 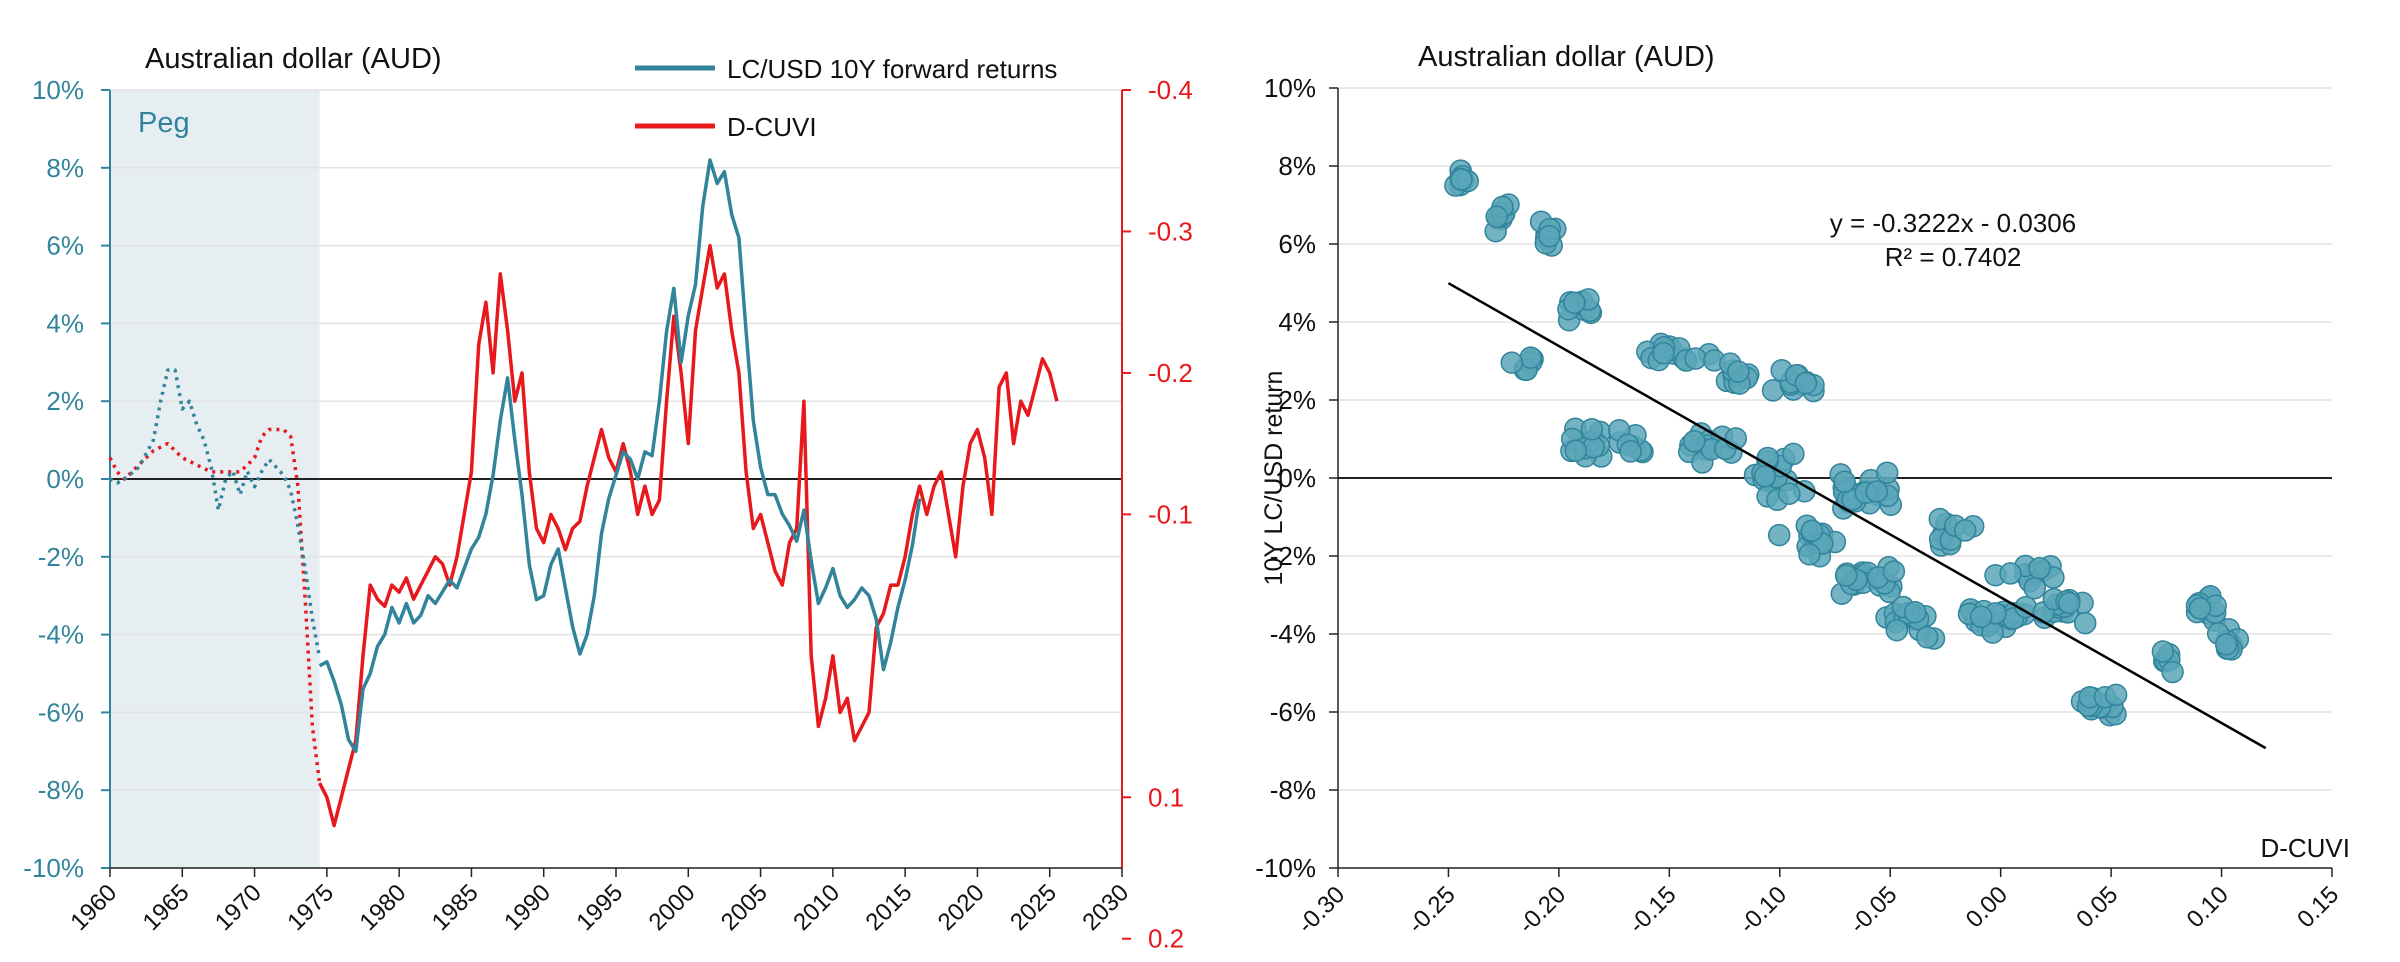 I want to click on x-tick-label: 1980, so click(x=383, y=907).